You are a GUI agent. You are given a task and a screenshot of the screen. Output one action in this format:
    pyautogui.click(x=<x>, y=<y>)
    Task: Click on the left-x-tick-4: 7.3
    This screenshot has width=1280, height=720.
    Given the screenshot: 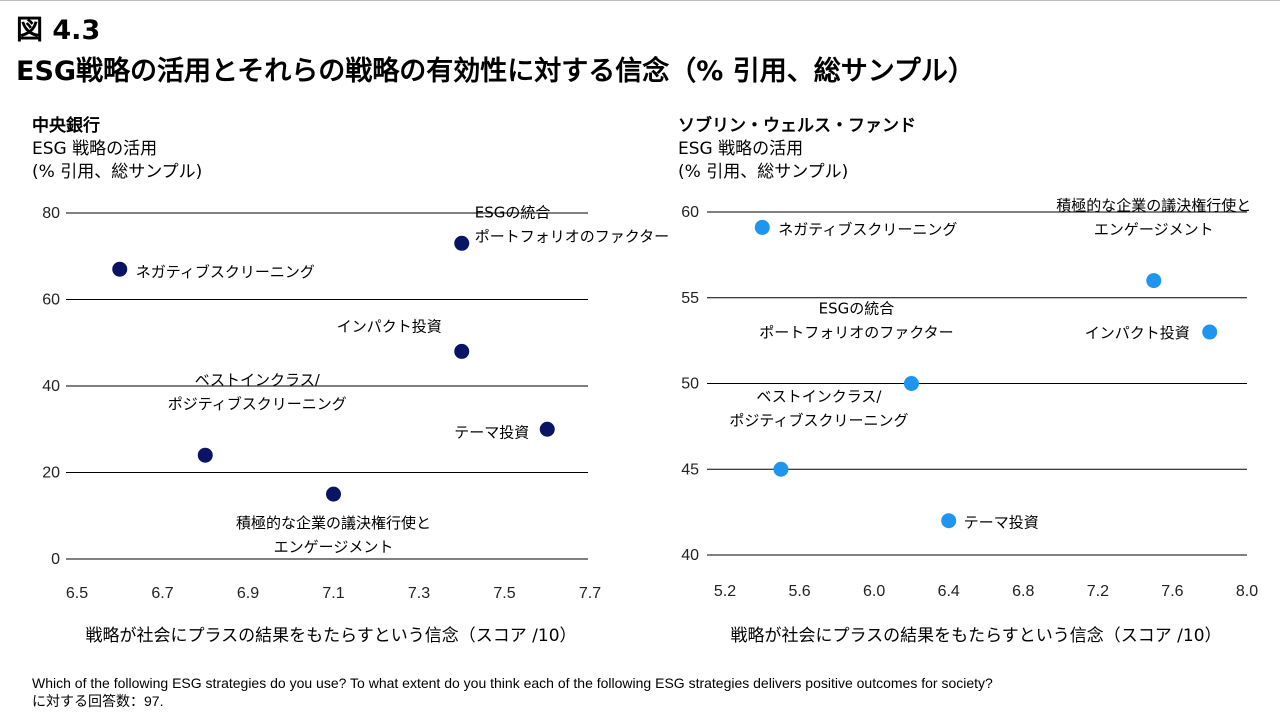 What is the action you would take?
    pyautogui.click(x=419, y=593)
    